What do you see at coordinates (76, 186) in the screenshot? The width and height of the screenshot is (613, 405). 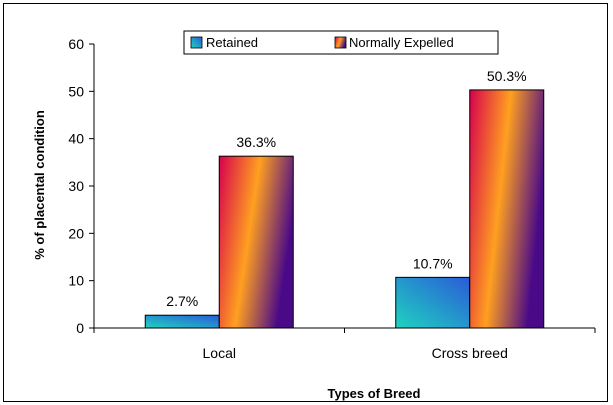 I see `y-tick-label: 30` at bounding box center [76, 186].